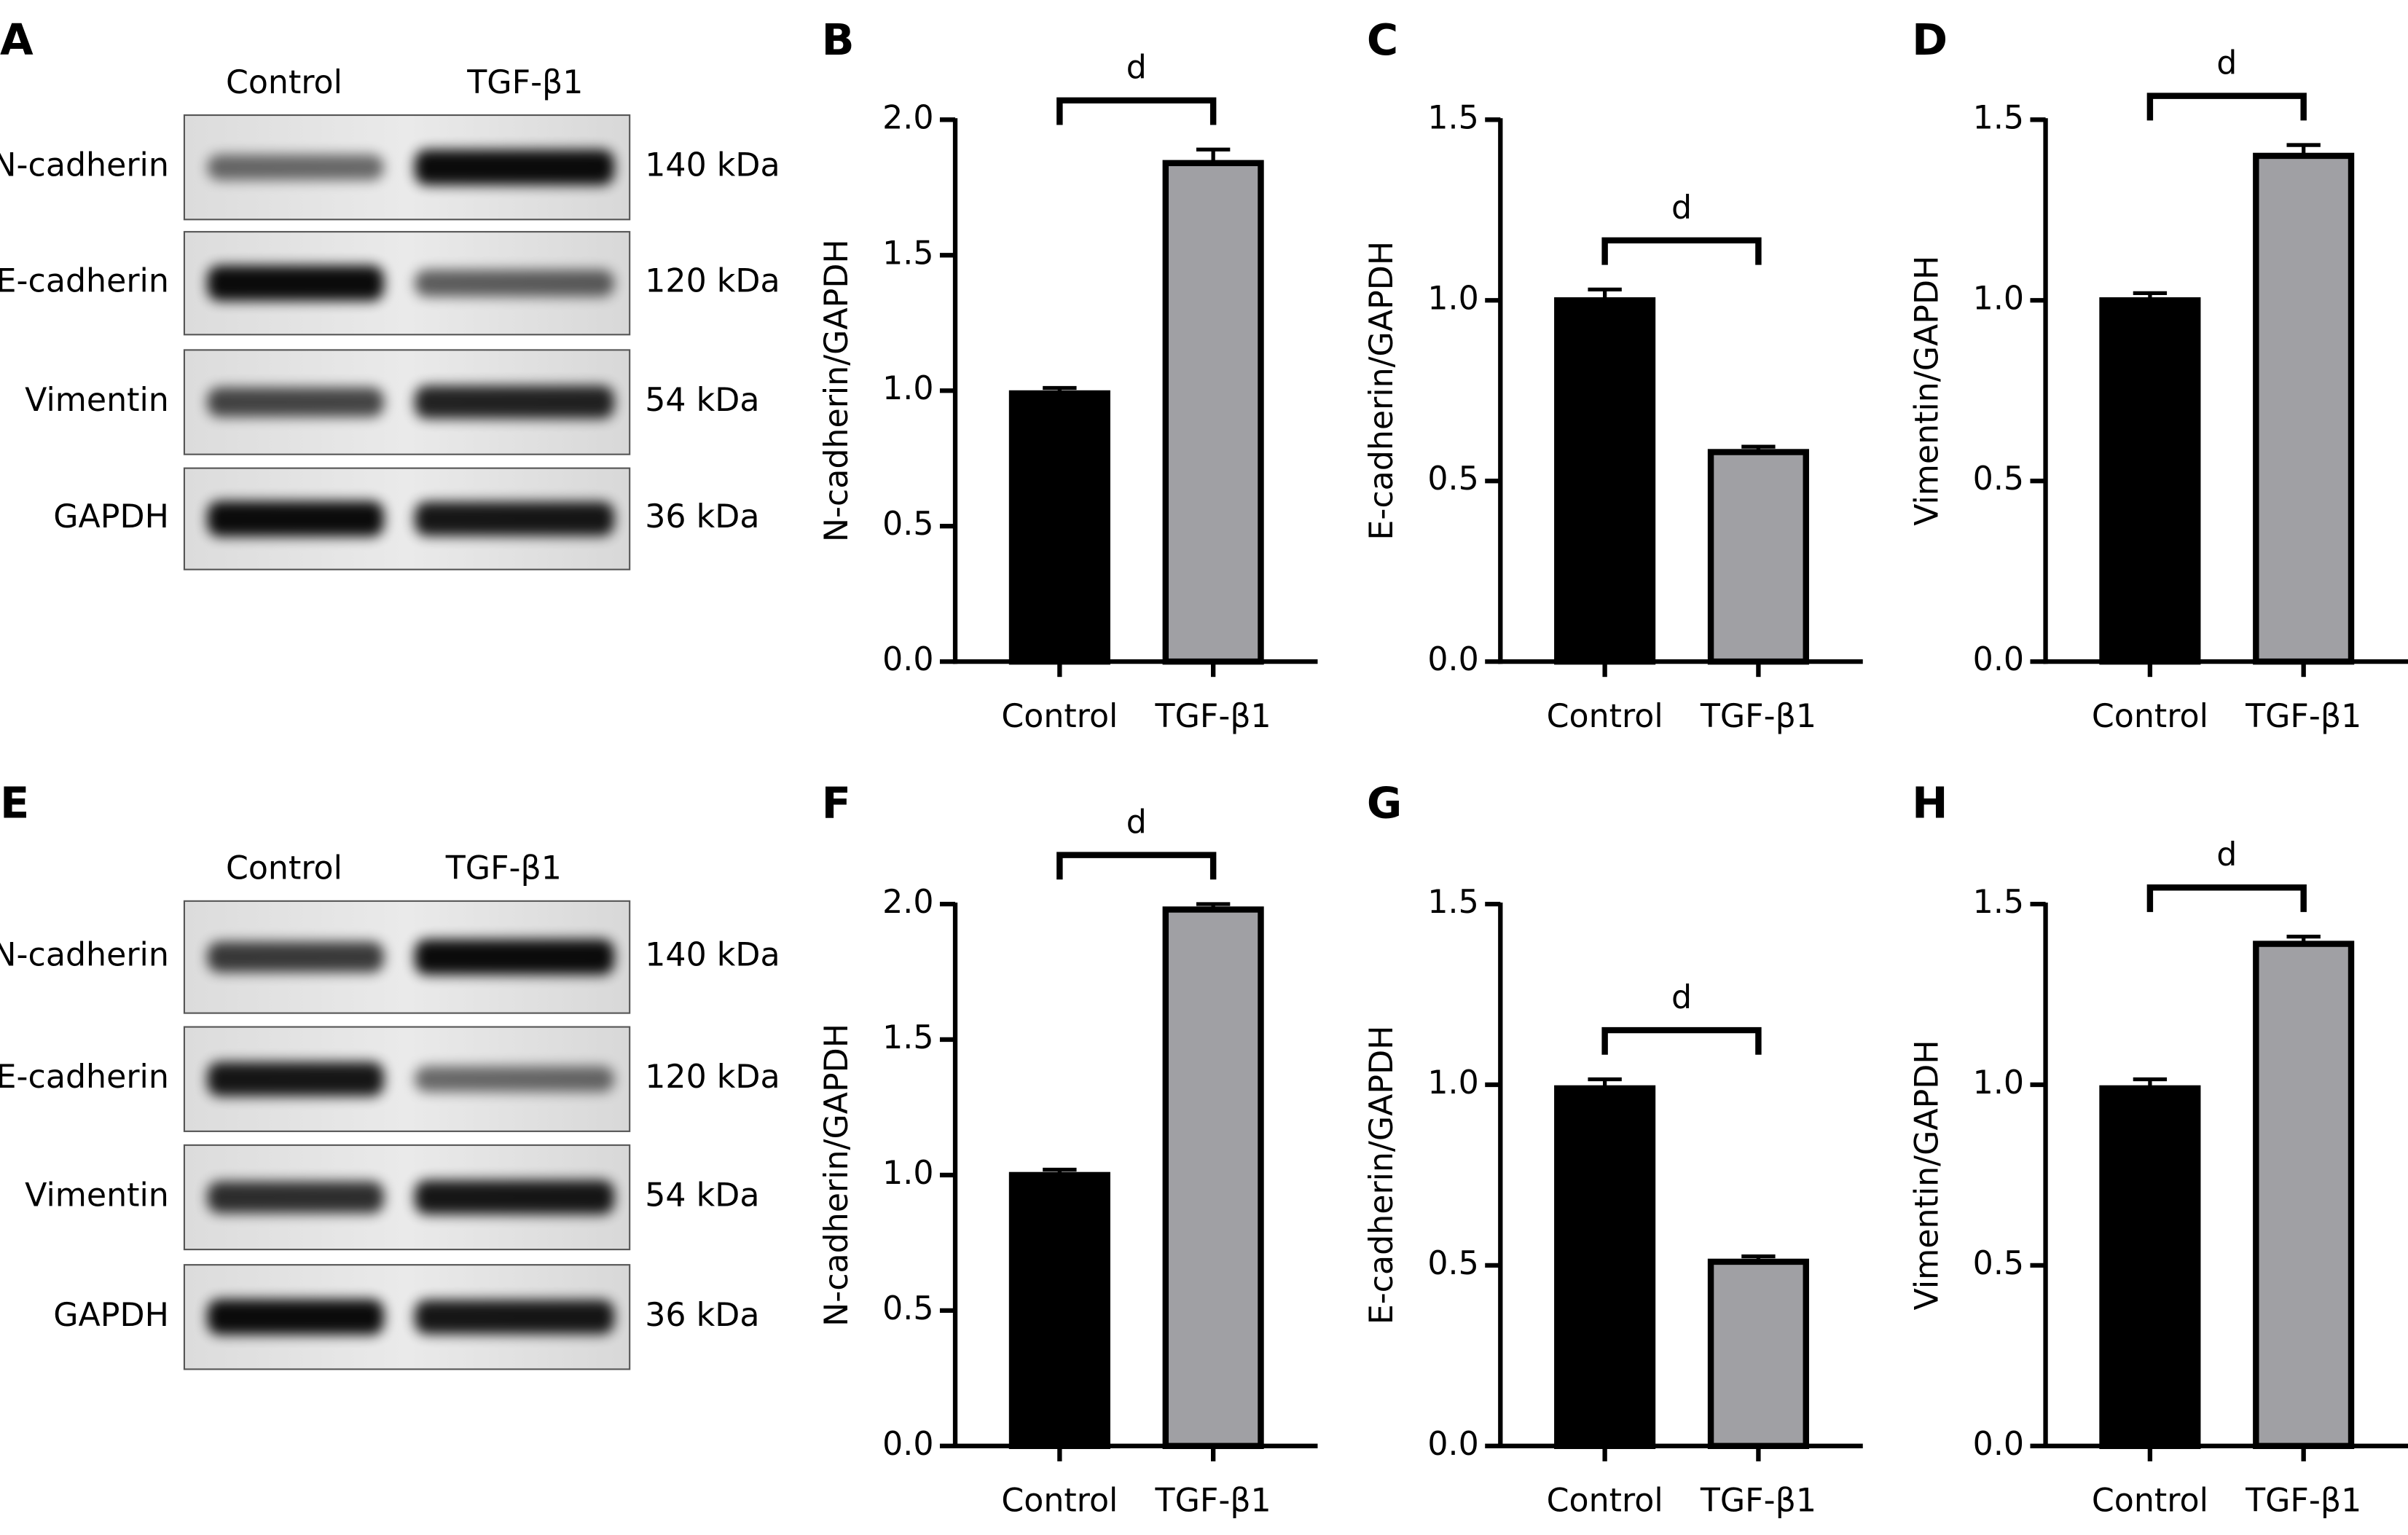 The height and width of the screenshot is (1535, 2408). Describe the element at coordinates (17, 40) in the screenshot. I see `panel-letter: A` at that location.